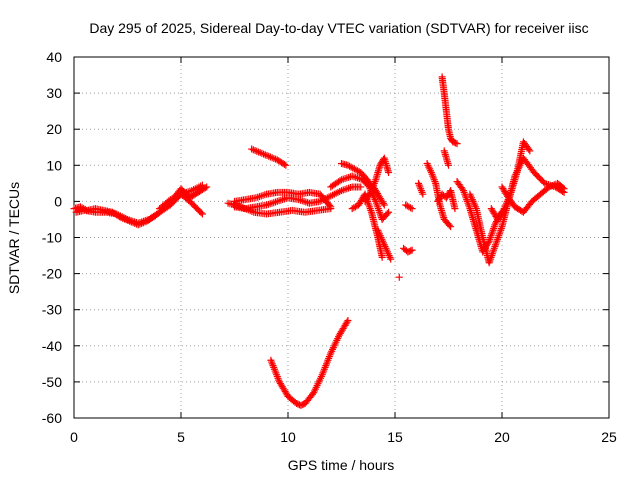  What do you see at coordinates (502, 437) in the screenshot?
I see `x-tick-label: 20` at bounding box center [502, 437].